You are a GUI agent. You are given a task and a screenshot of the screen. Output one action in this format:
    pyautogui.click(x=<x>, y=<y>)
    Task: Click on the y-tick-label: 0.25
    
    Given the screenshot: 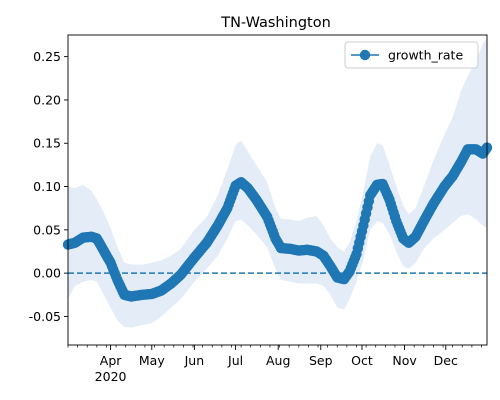 What is the action you would take?
    pyautogui.click(x=47, y=56)
    